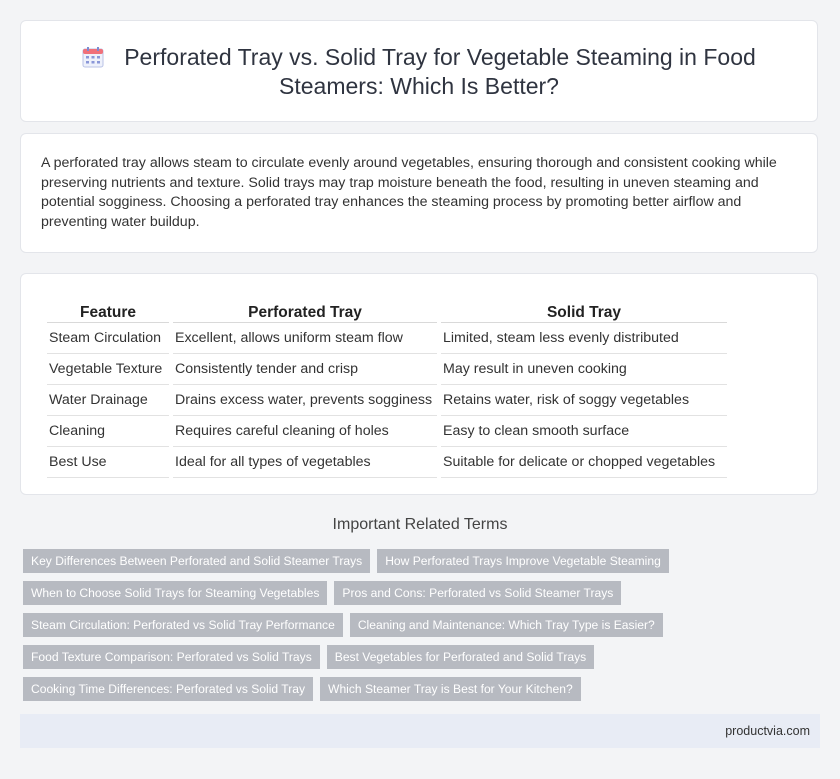 This screenshot has height=779, width=840. What do you see at coordinates (108, 310) in the screenshot?
I see `header-feature: Feature` at bounding box center [108, 310].